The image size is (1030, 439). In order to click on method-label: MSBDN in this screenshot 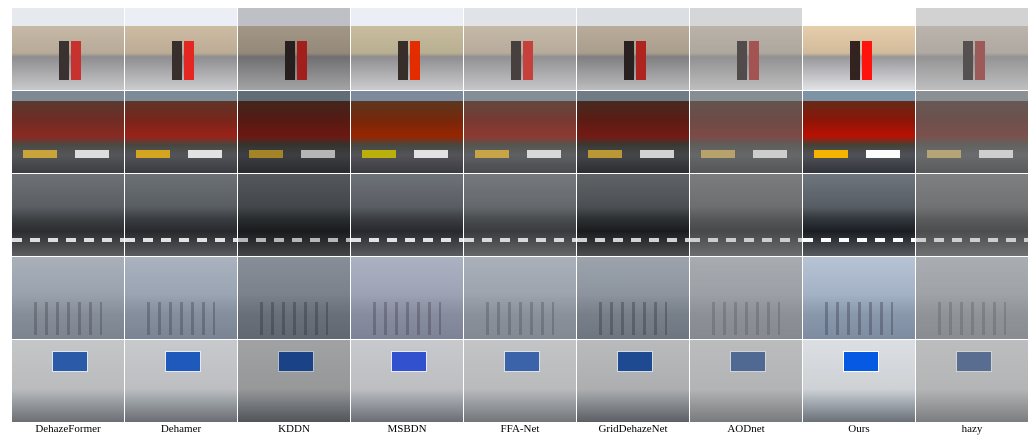, I will do `click(407, 429)`.